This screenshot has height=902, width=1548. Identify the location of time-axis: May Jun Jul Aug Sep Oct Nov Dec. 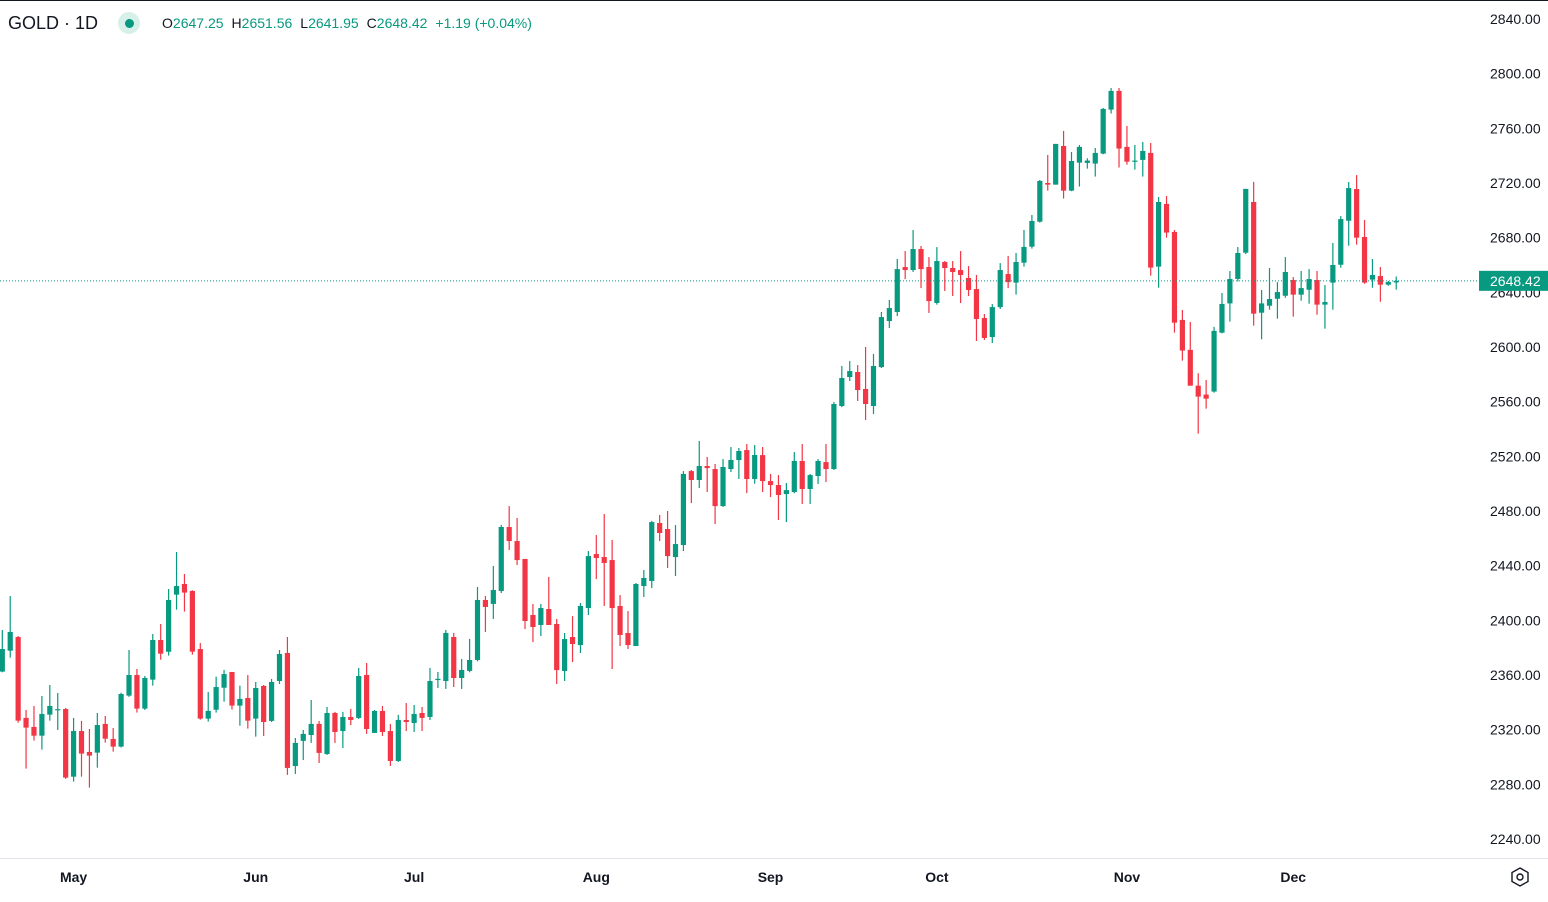
(683, 877).